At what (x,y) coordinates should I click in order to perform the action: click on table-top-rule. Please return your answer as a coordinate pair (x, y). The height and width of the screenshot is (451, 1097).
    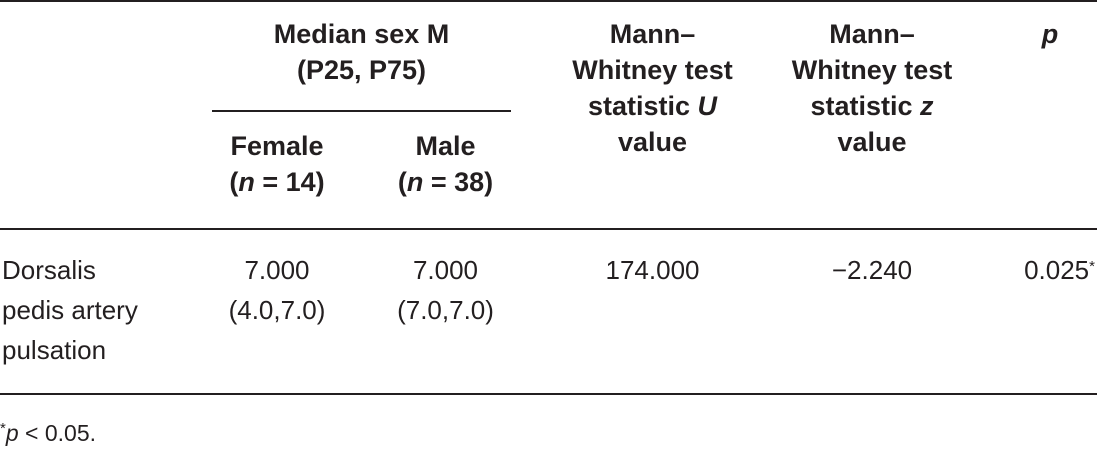
    Looking at the image, I should click on (548, 1).